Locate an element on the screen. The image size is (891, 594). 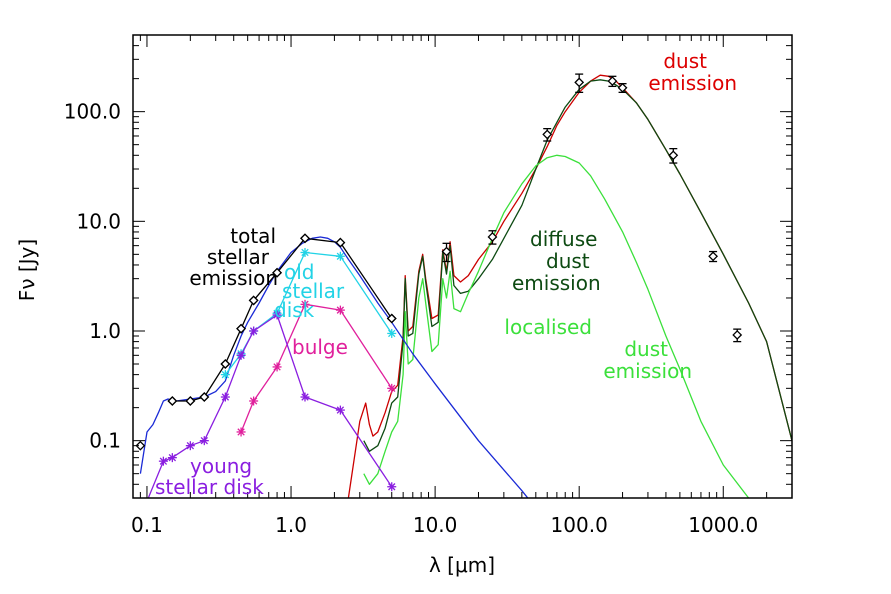
old-stellar-disk-label: old stellar disk is located at coordinates (309, 291).